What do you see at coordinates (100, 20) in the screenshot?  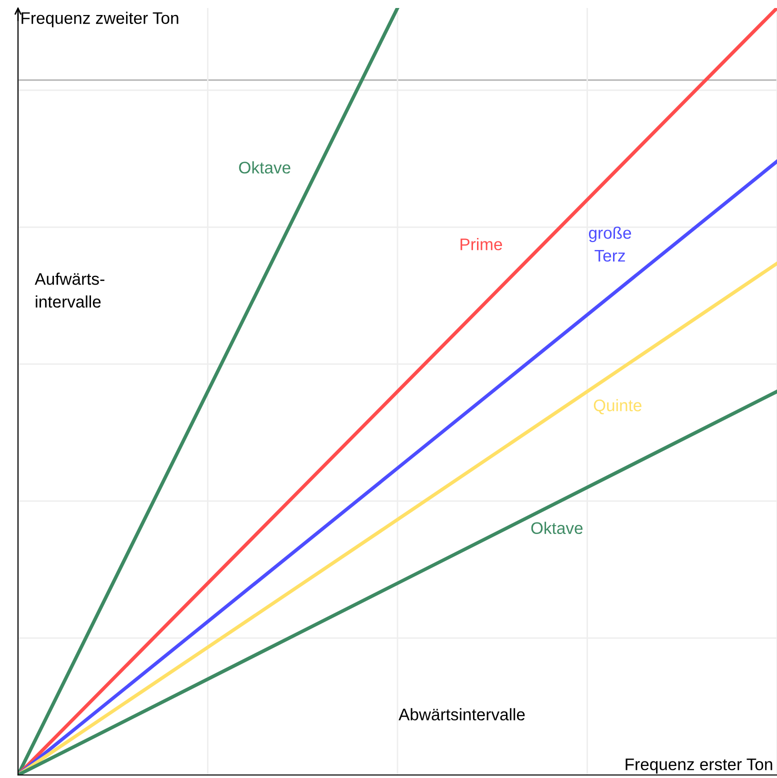 I see `y-axis-title: Frequenz zweiter Ton` at bounding box center [100, 20].